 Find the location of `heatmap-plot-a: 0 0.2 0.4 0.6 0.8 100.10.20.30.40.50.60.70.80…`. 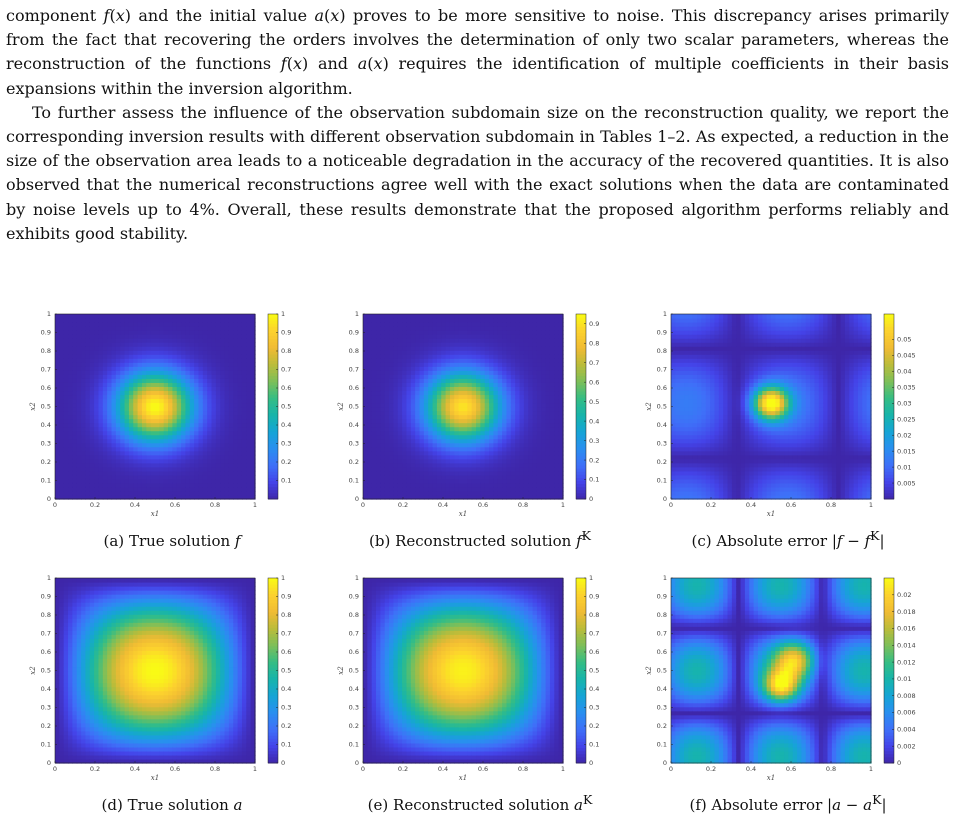

heatmap-plot-a: 0 0.2 0.4 0.6 0.8 100.10.20.30.40.50.60.70.80… is located at coordinates (160, 414).